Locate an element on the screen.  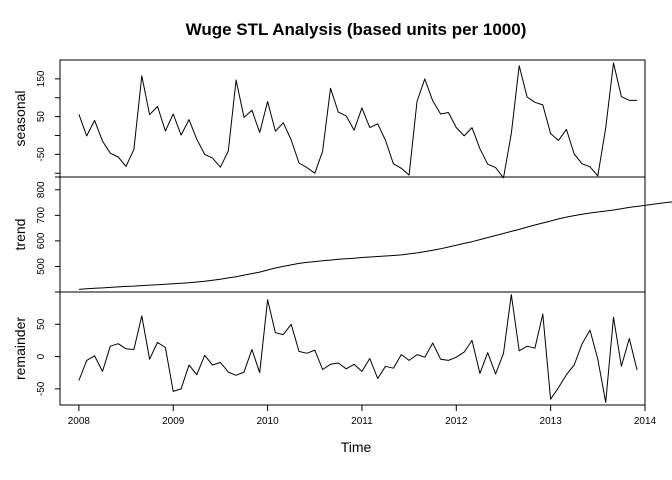
y-tick-label: 0 is located at coordinates (41, 356).